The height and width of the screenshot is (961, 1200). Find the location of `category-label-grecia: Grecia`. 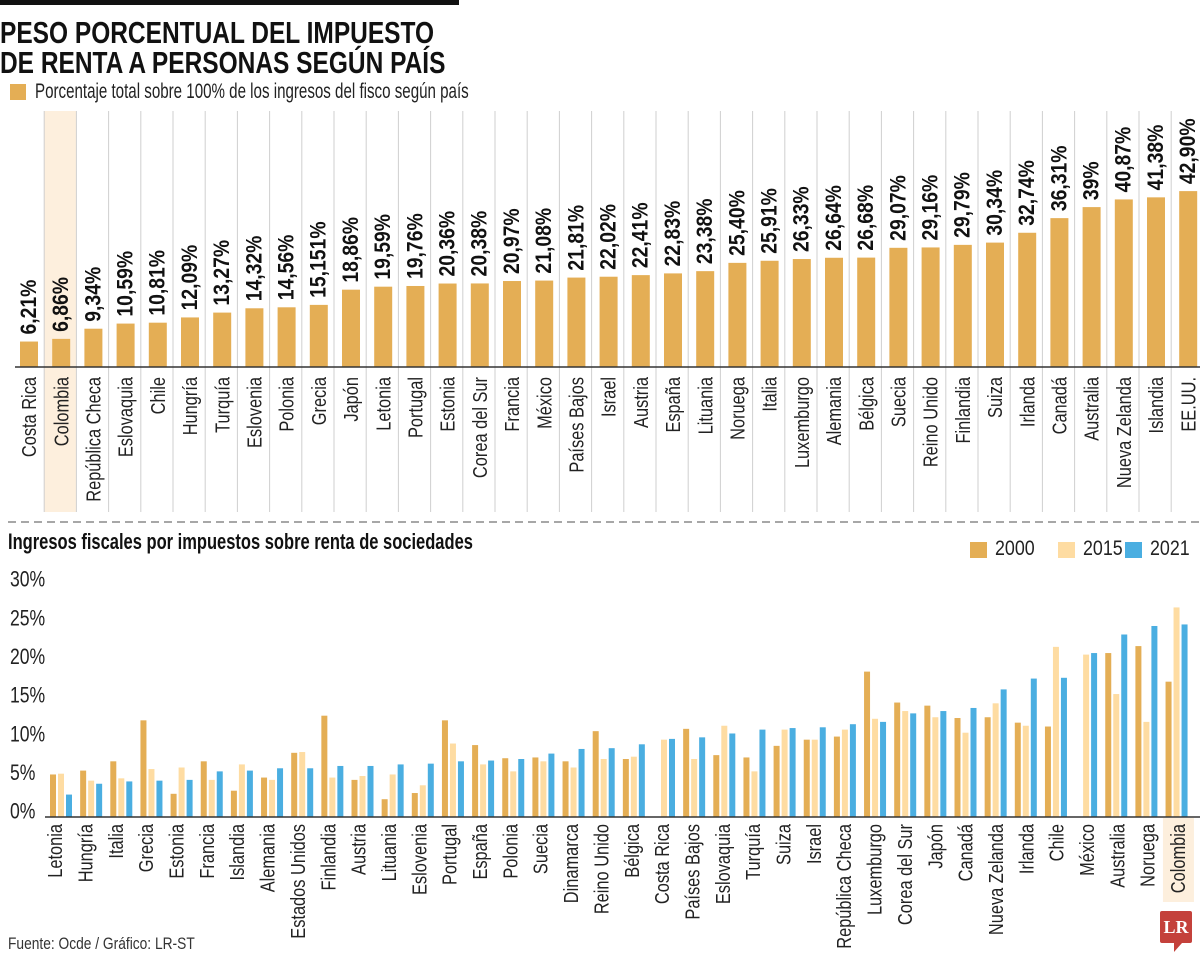

category-label-grecia: Grecia is located at coordinates (146, 847).